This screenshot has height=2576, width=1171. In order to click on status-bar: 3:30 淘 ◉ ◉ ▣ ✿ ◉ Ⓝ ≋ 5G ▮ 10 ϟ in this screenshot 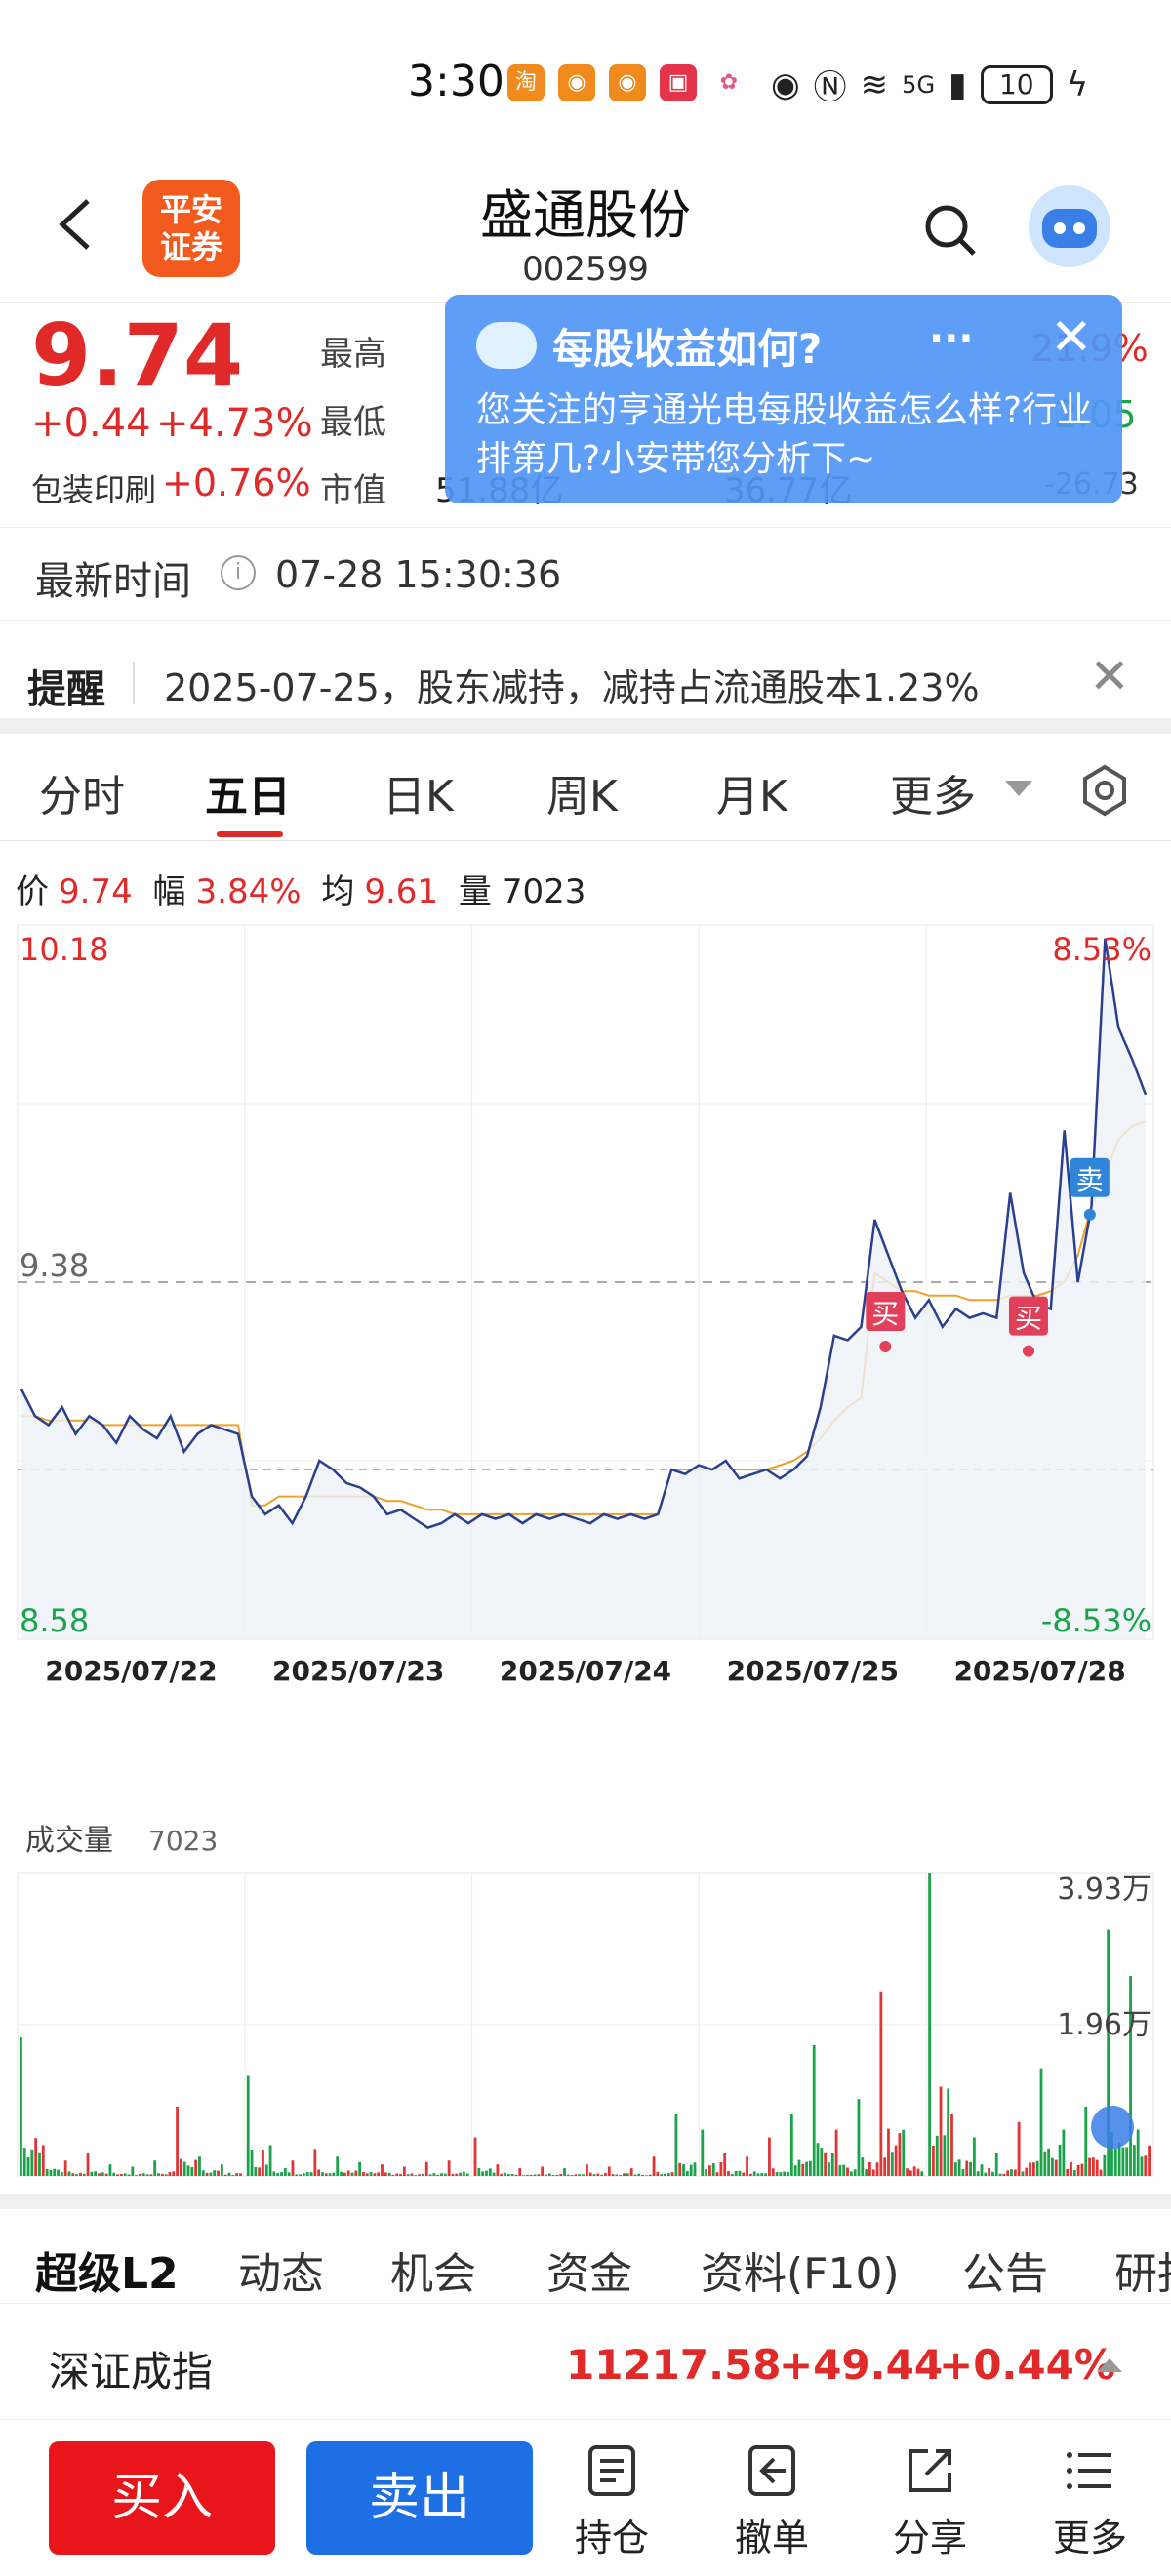, I will do `click(585, 83)`.